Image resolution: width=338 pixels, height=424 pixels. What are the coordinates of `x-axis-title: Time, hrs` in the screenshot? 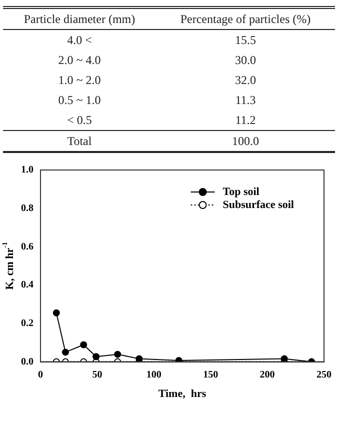 It's located at (182, 394).